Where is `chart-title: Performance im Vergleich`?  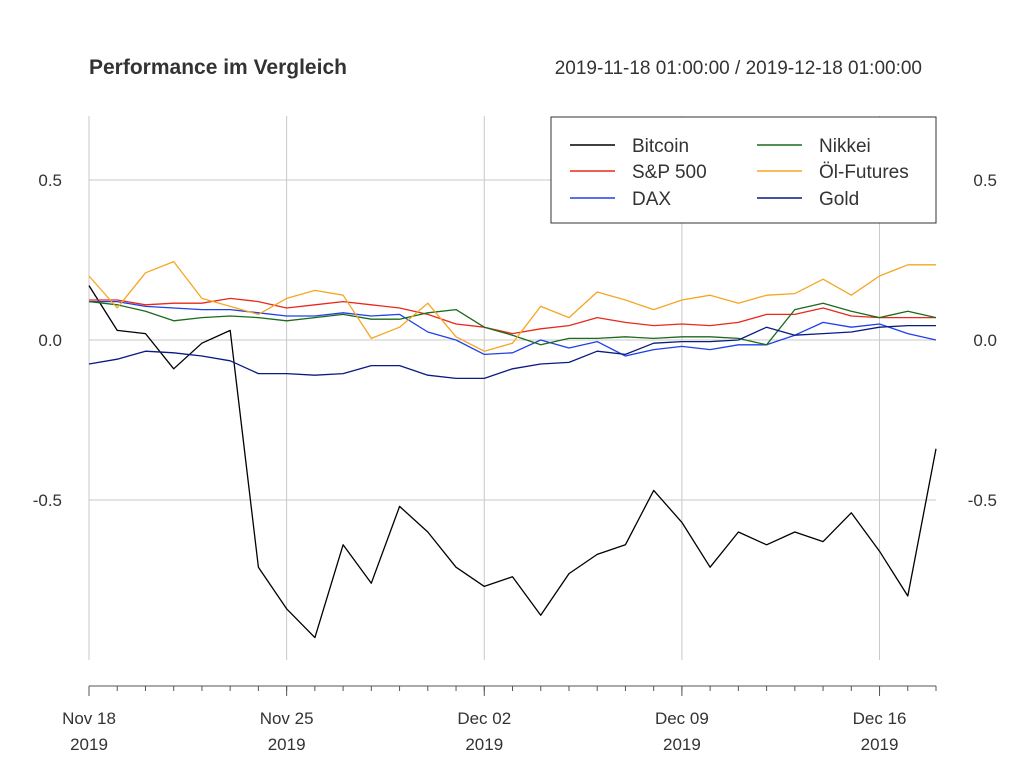 chart-title: Performance im Vergleich is located at coordinates (218, 67).